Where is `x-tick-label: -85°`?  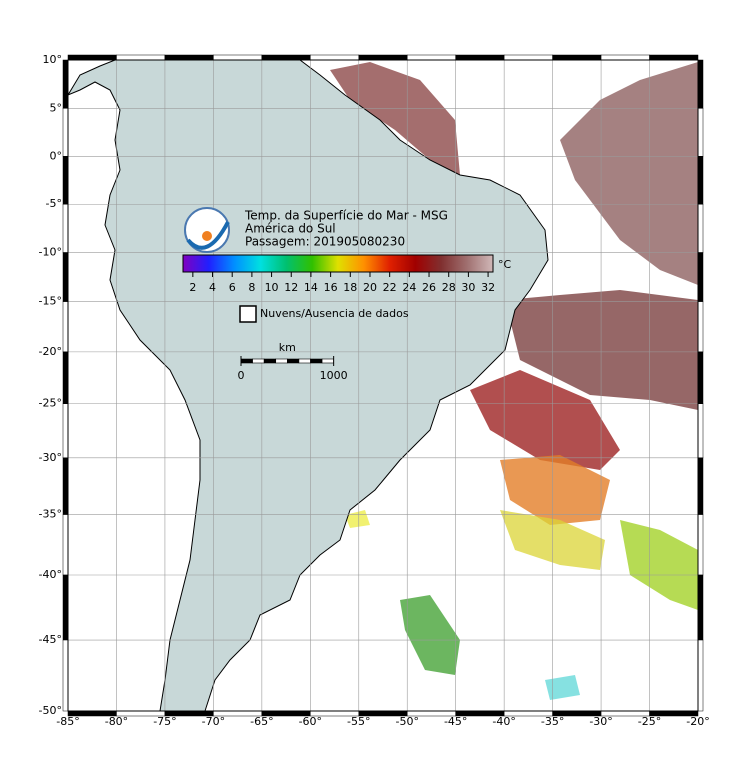 x-tick-label: -85° is located at coordinates (67, 721).